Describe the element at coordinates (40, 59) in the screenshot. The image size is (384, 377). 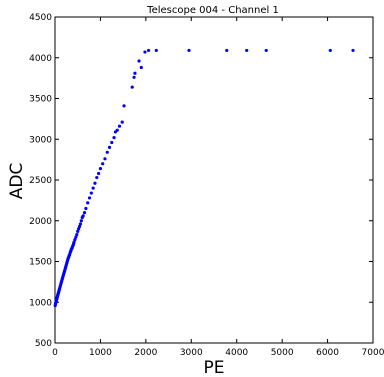
I see `y-tick-label: 4000` at that location.